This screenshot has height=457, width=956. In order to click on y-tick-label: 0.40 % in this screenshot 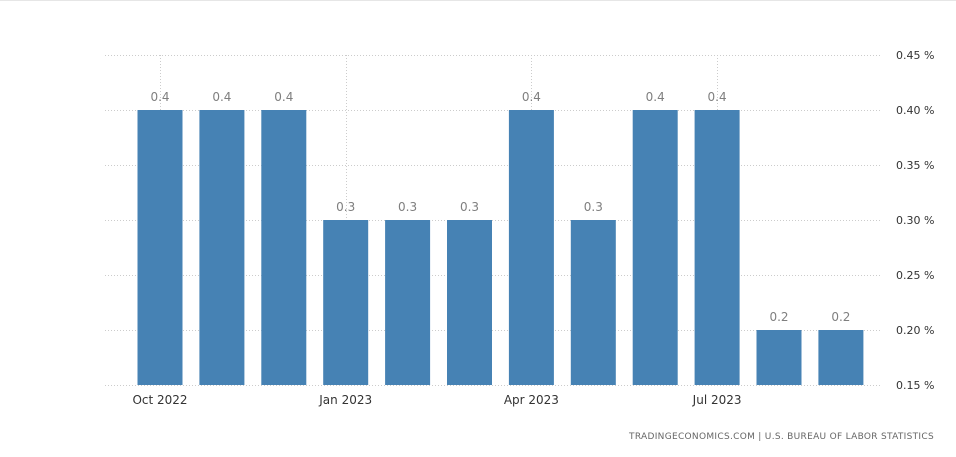, I will do `click(915, 110)`.